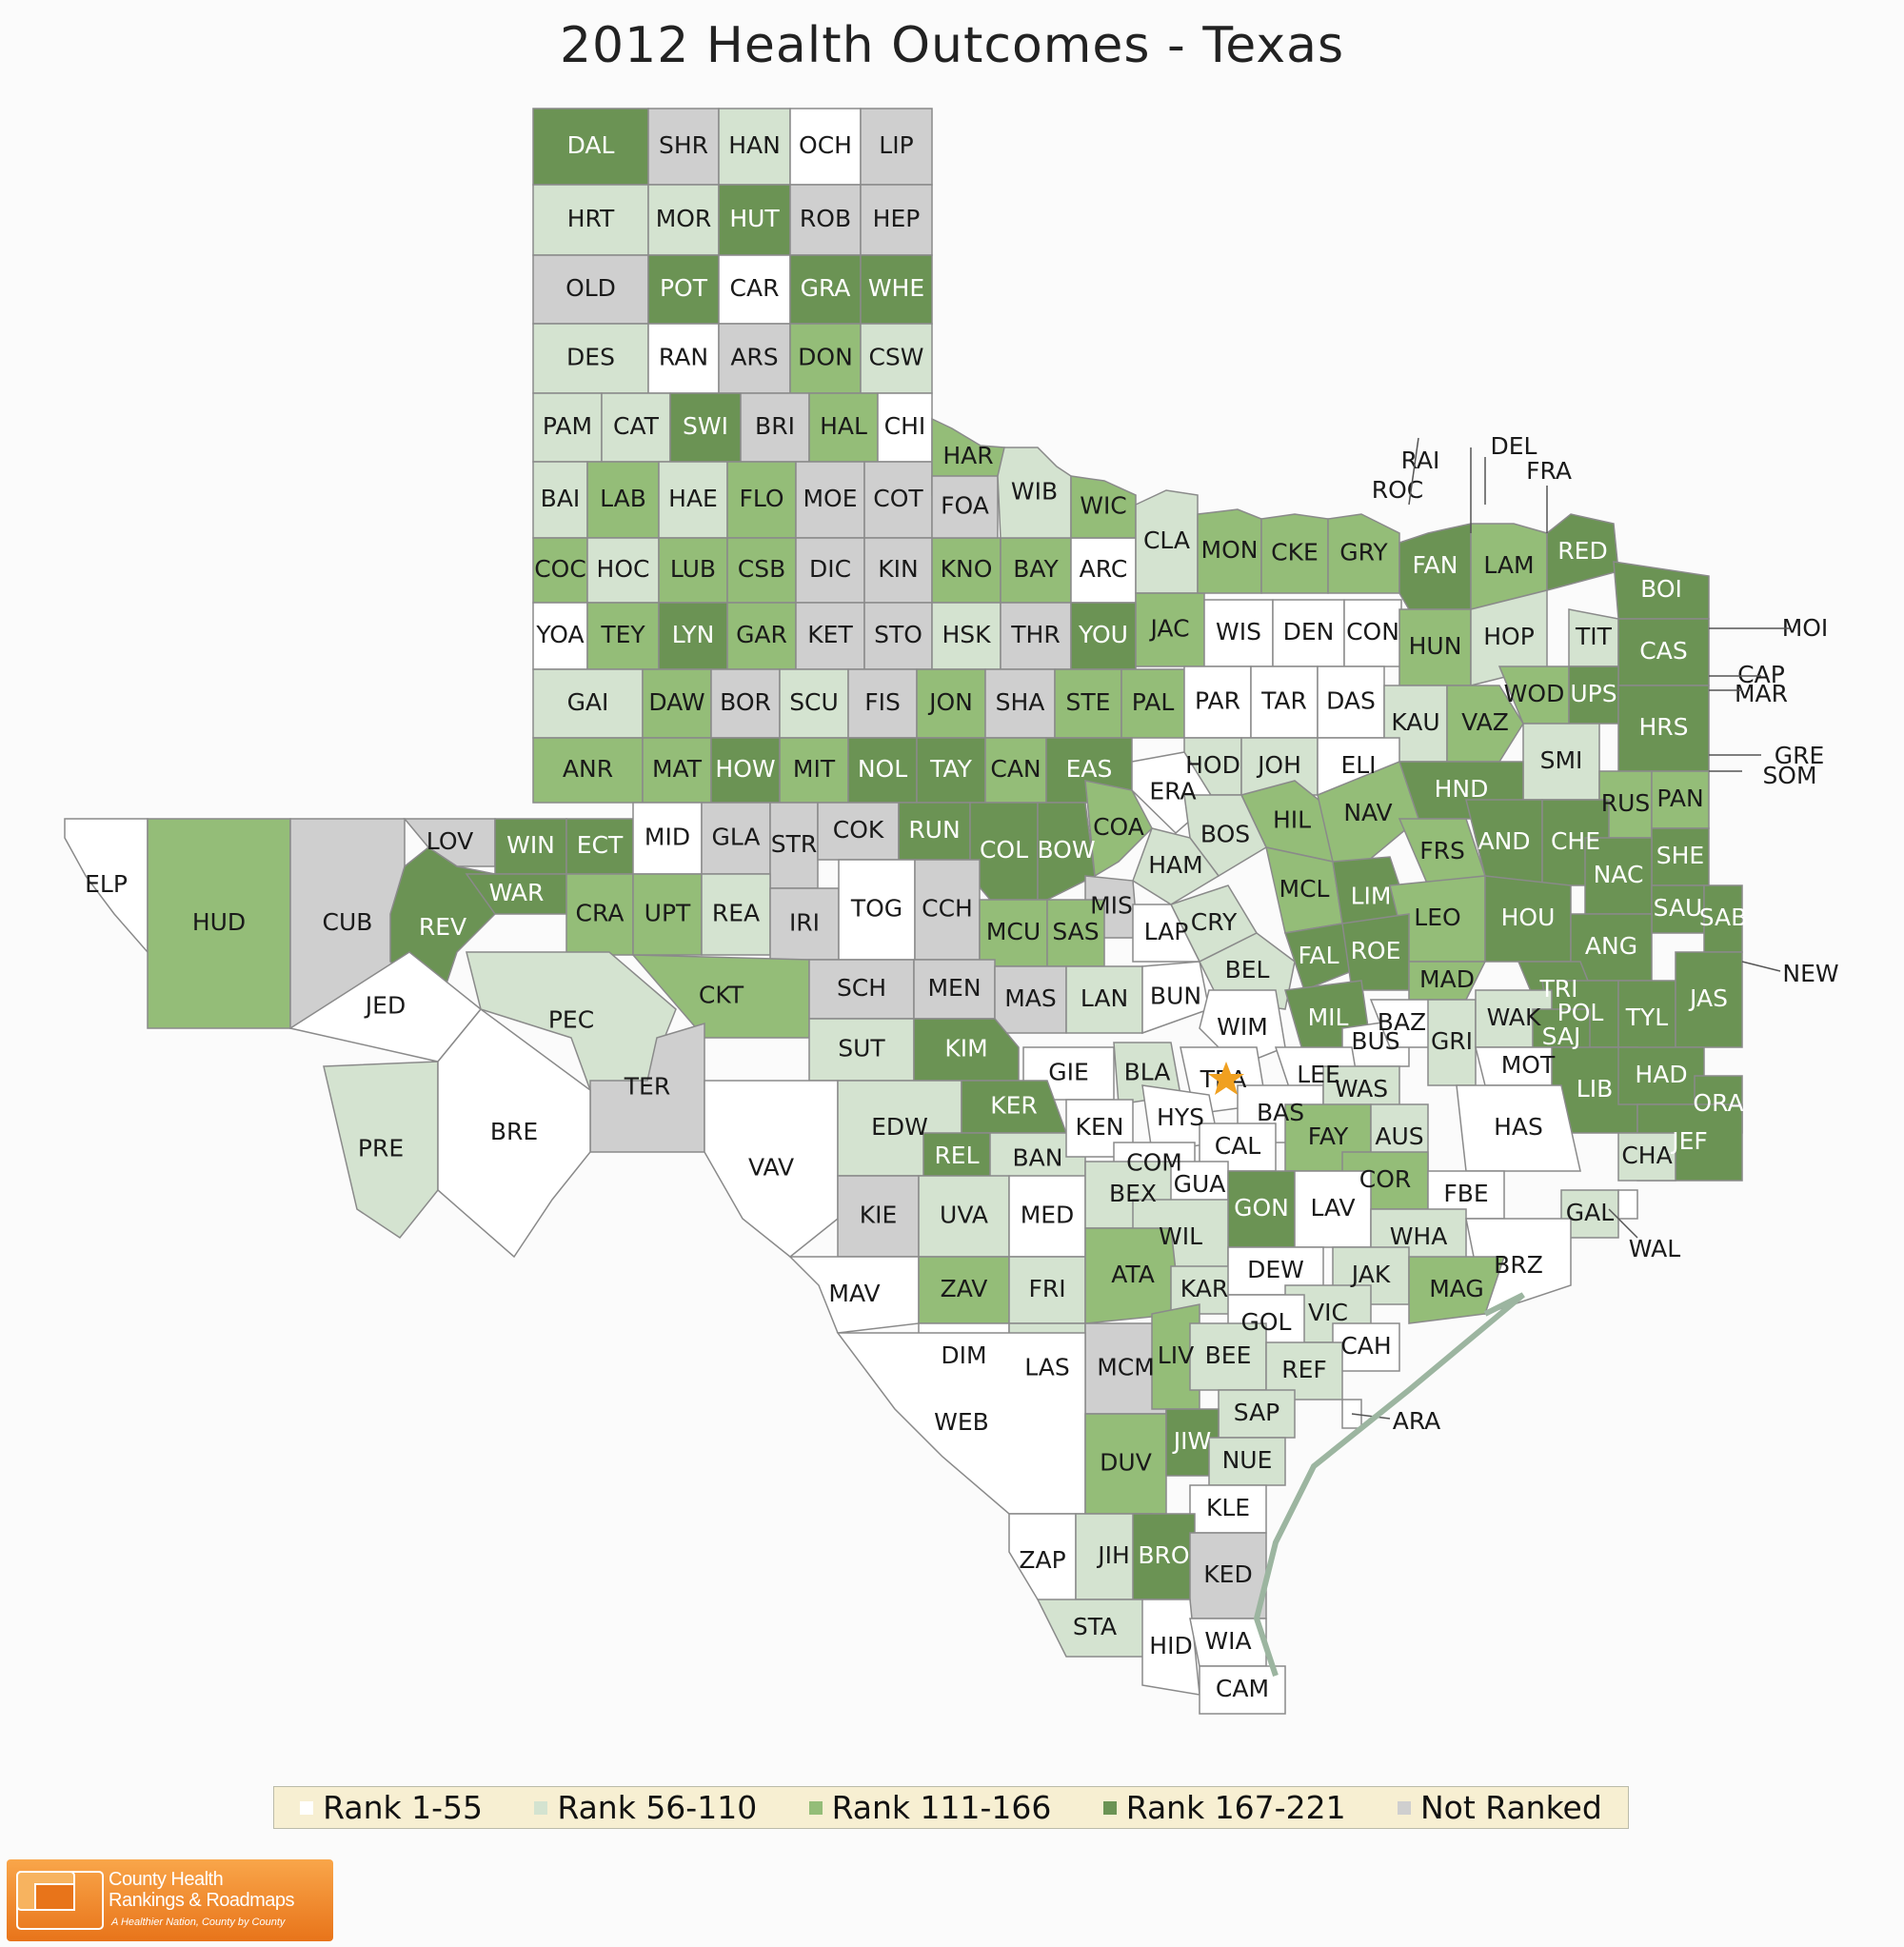 The height and width of the screenshot is (1947, 1904). I want to click on county-ars, so click(754, 358).